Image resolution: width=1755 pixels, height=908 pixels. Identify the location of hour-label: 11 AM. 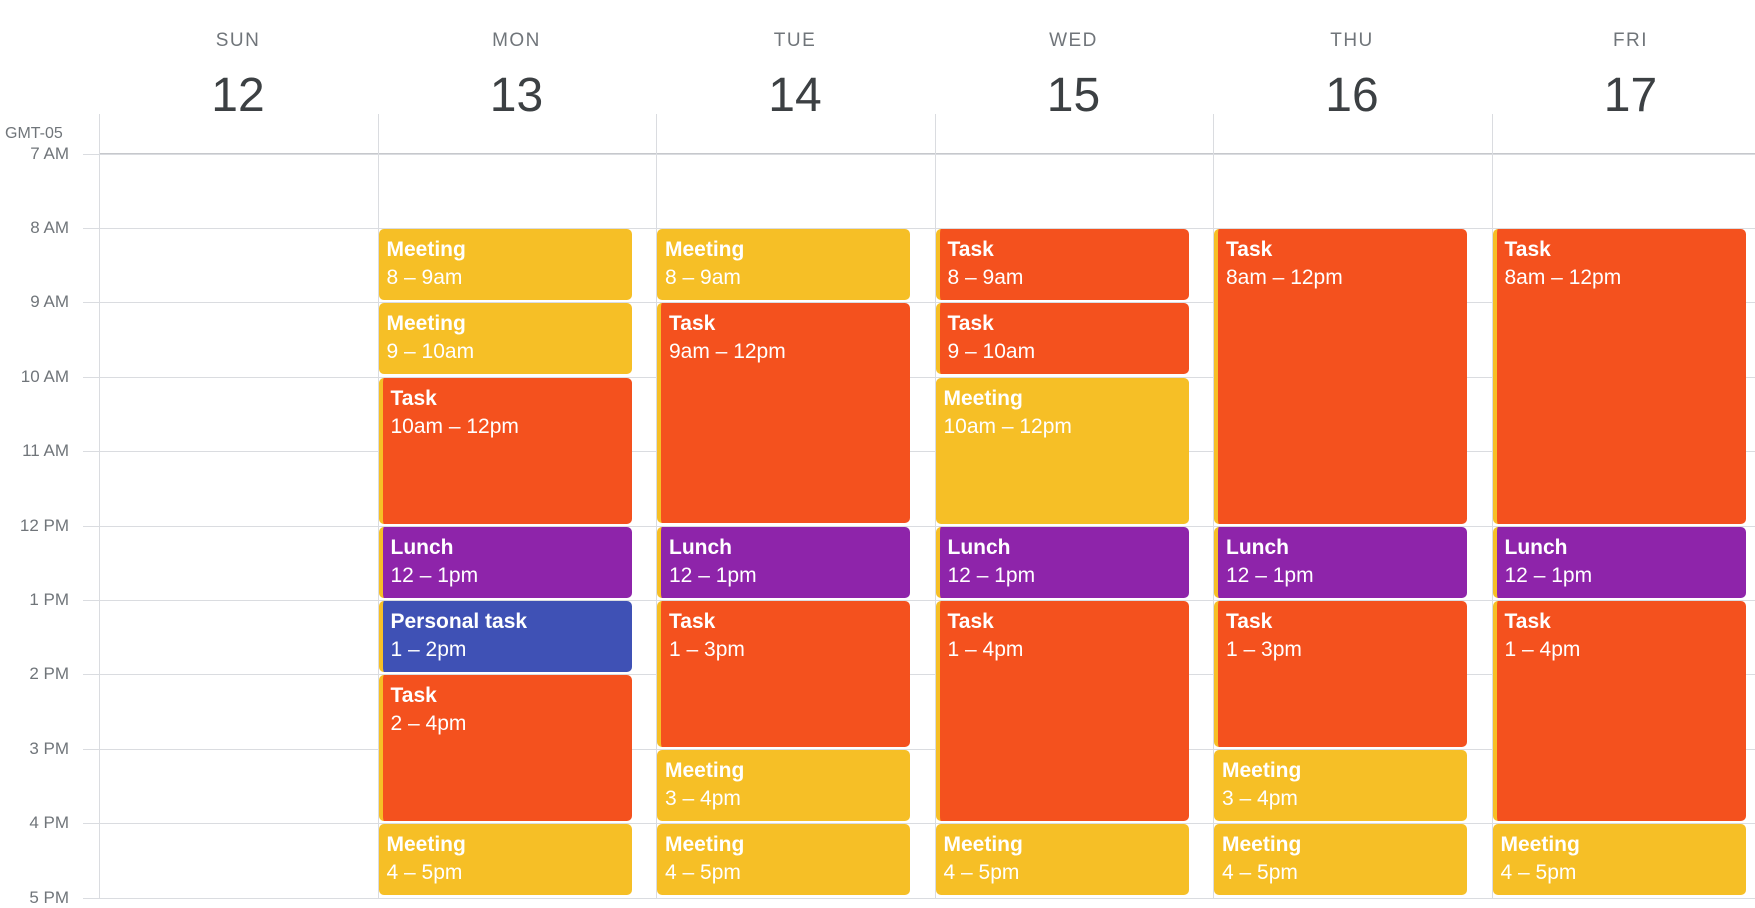
(34, 451).